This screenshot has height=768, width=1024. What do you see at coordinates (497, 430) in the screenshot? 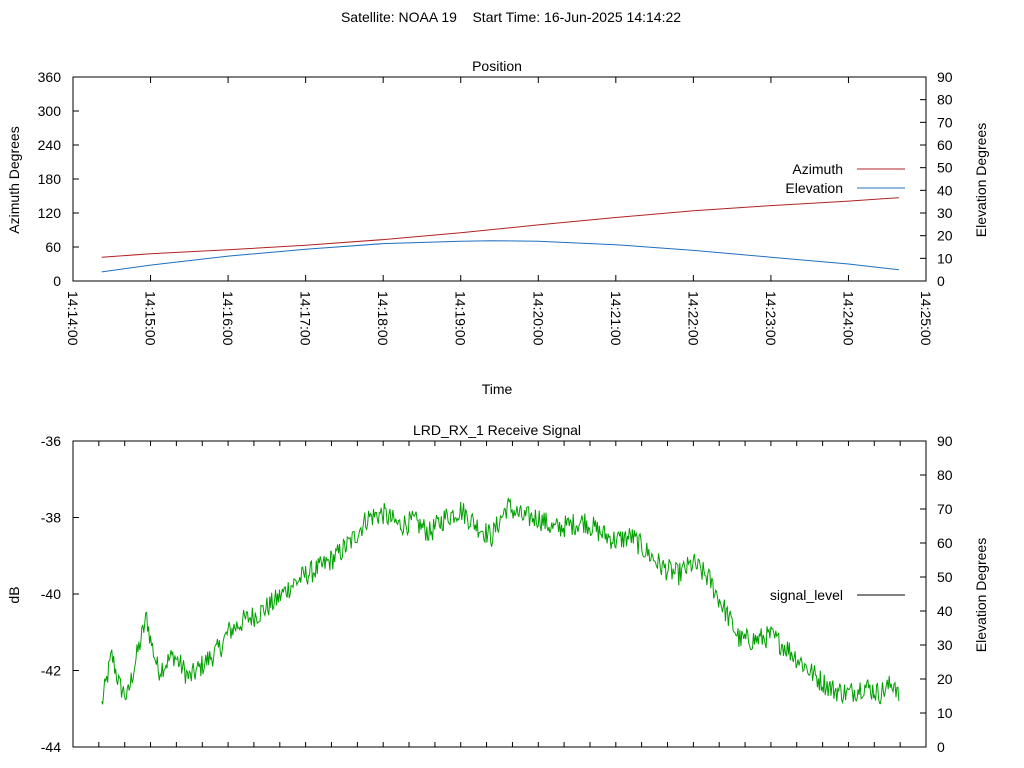
I see `signal-title: LRD_RX_1 Receive Signal` at bounding box center [497, 430].